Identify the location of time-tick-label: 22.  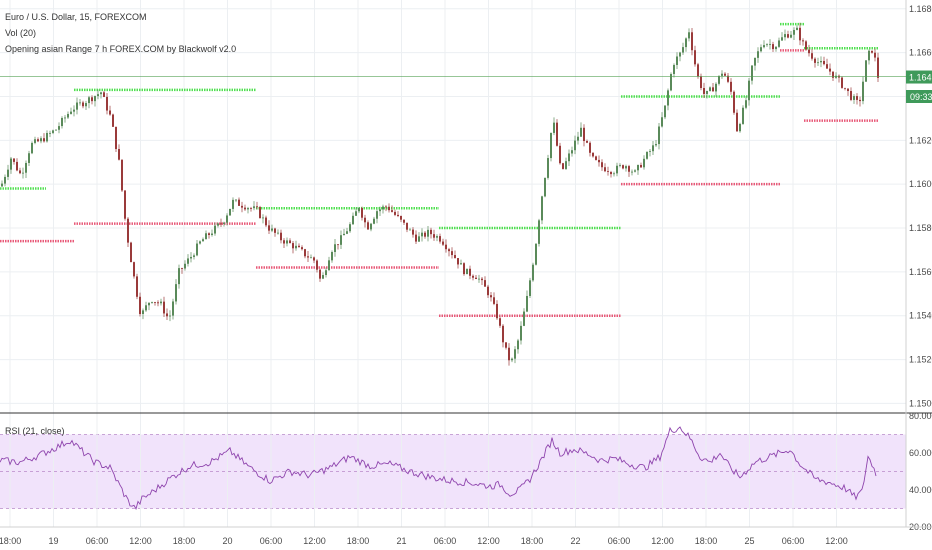
(575, 541).